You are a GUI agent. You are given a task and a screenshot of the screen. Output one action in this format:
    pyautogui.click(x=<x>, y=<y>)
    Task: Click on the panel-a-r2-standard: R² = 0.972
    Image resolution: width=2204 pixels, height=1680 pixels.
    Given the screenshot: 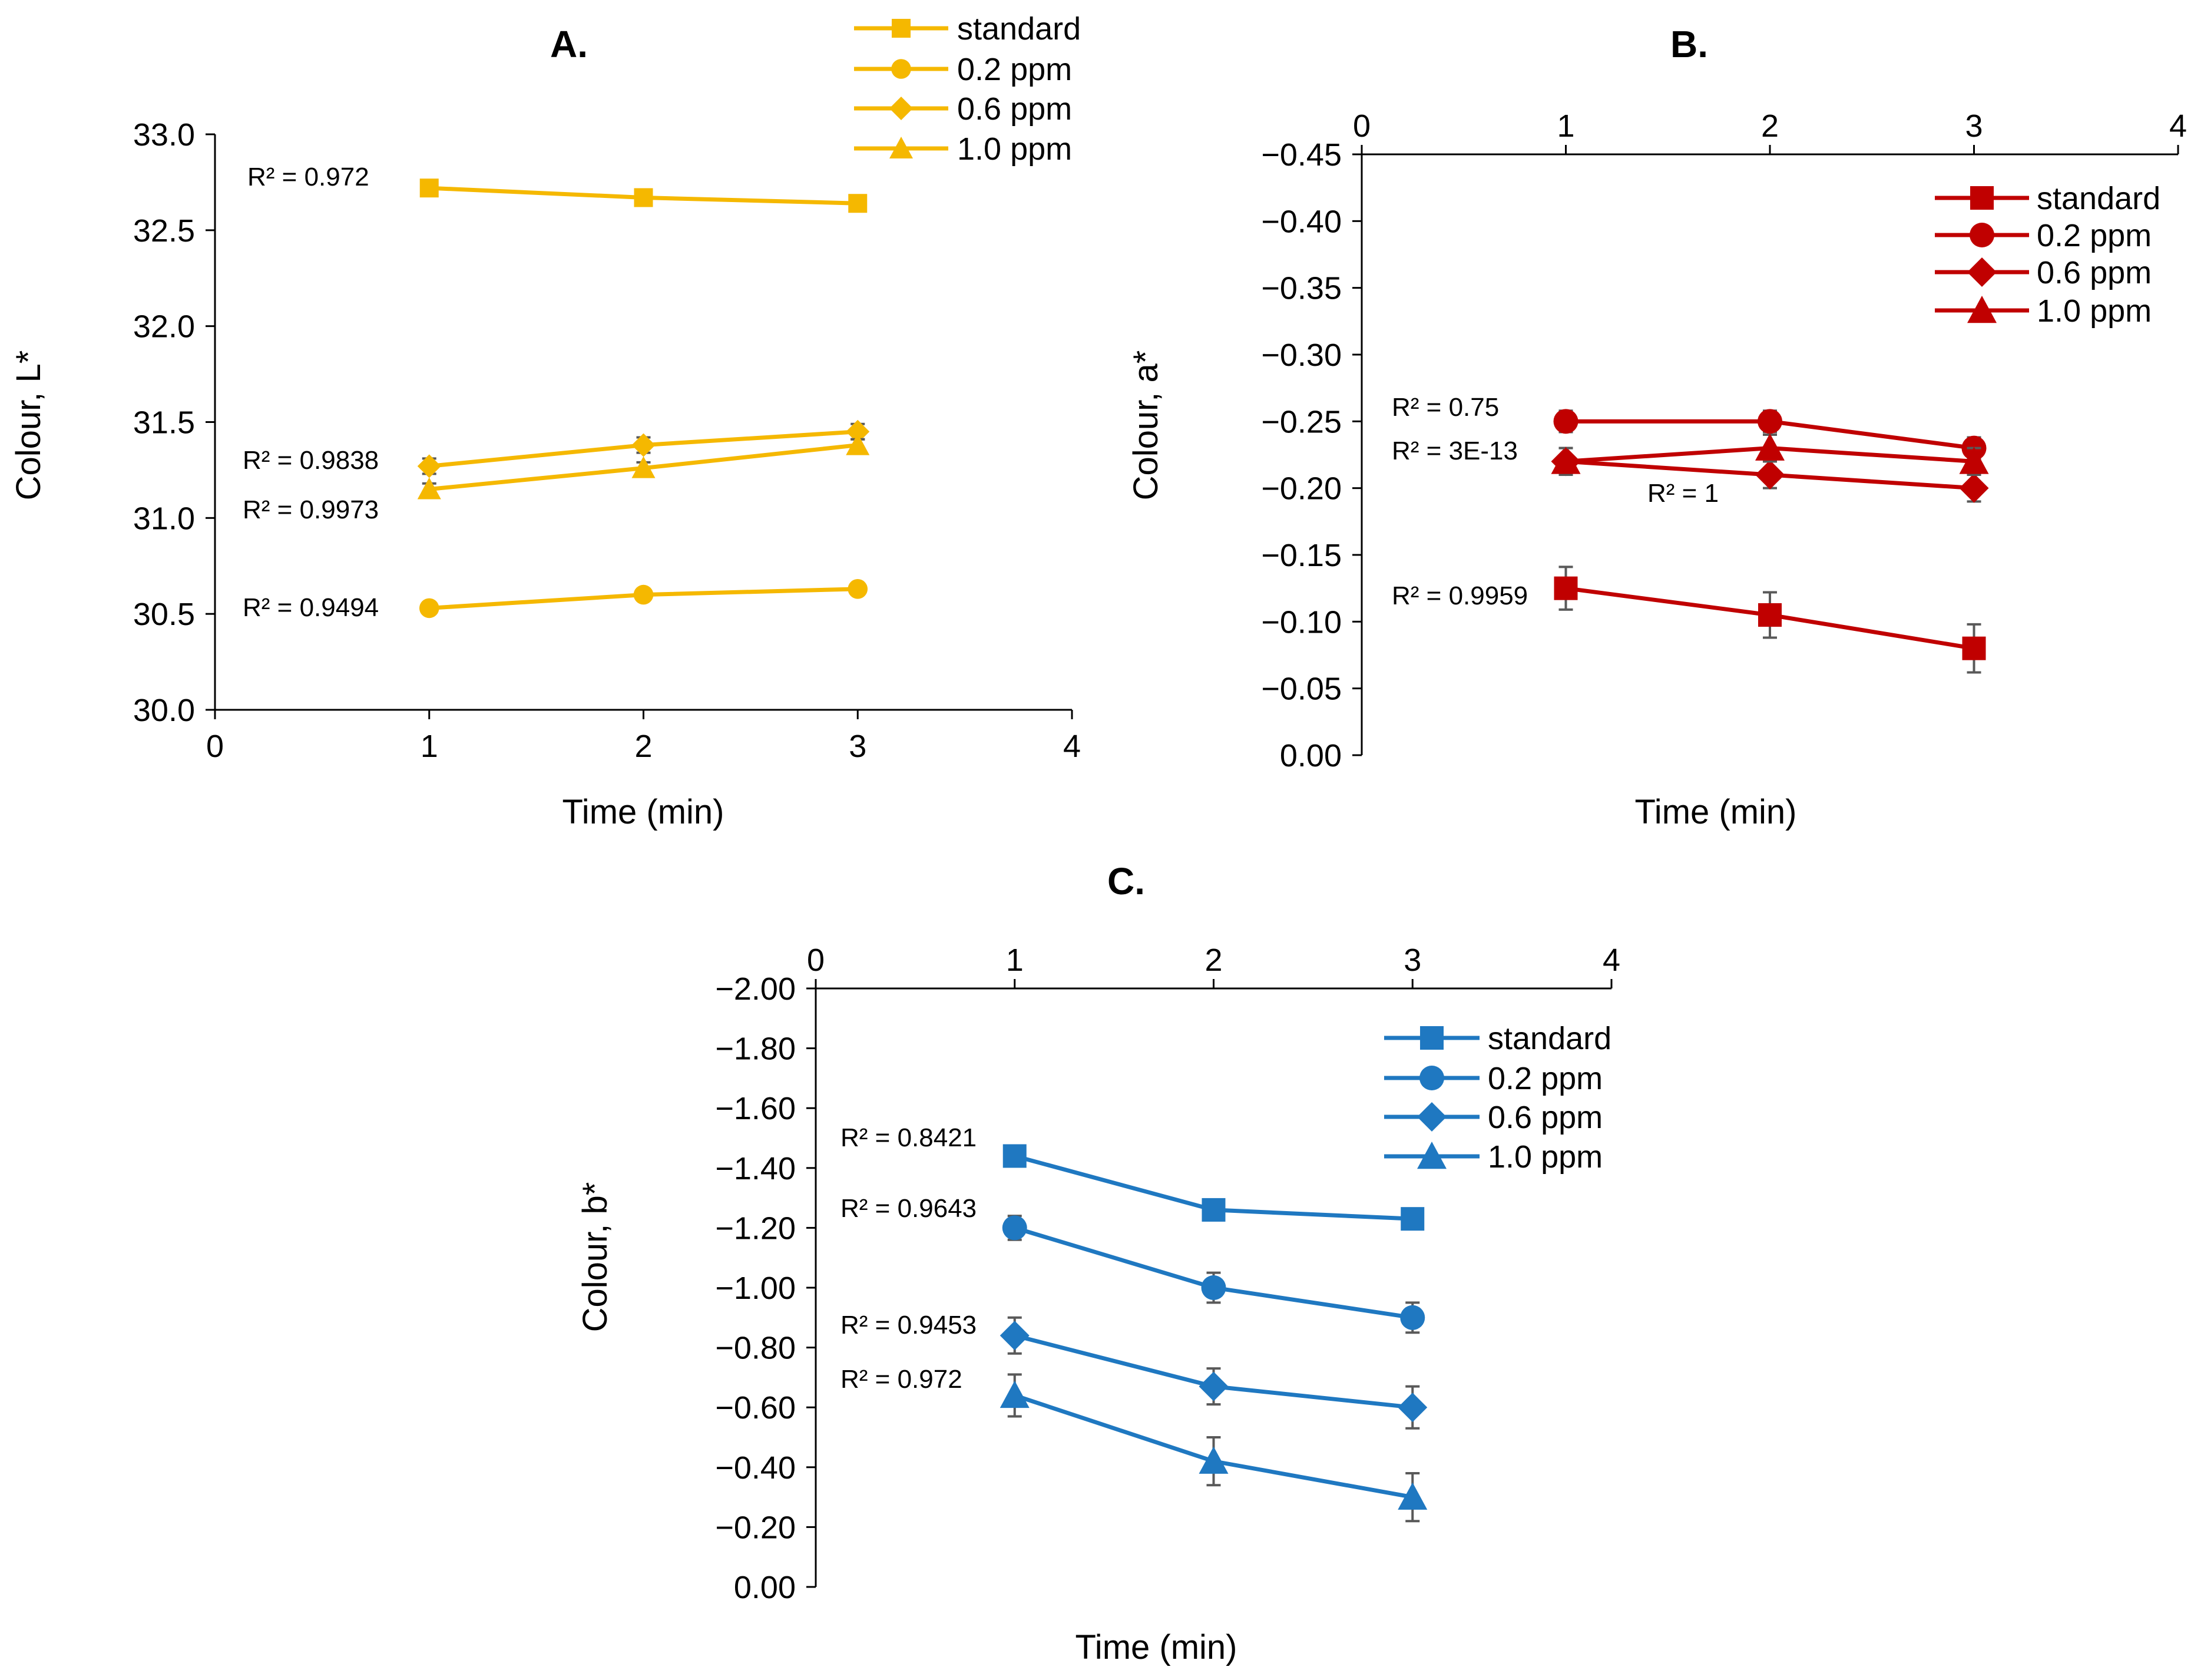 What is the action you would take?
    pyautogui.click(x=308, y=177)
    